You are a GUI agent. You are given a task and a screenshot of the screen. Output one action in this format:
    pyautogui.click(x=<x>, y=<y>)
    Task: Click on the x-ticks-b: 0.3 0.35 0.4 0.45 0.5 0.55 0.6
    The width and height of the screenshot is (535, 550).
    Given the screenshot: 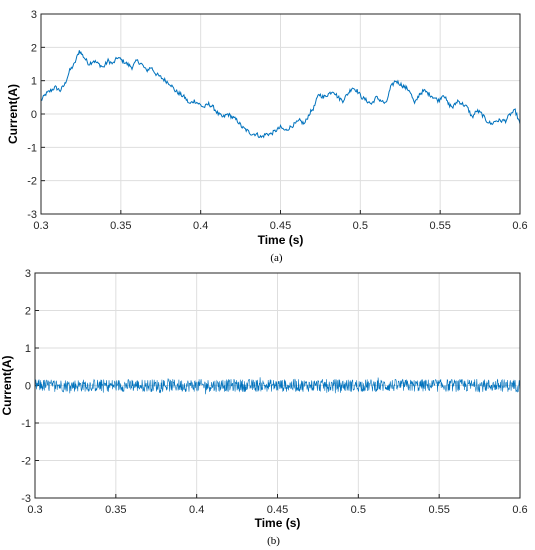 What is the action you would take?
    pyautogui.click(x=277, y=505)
    